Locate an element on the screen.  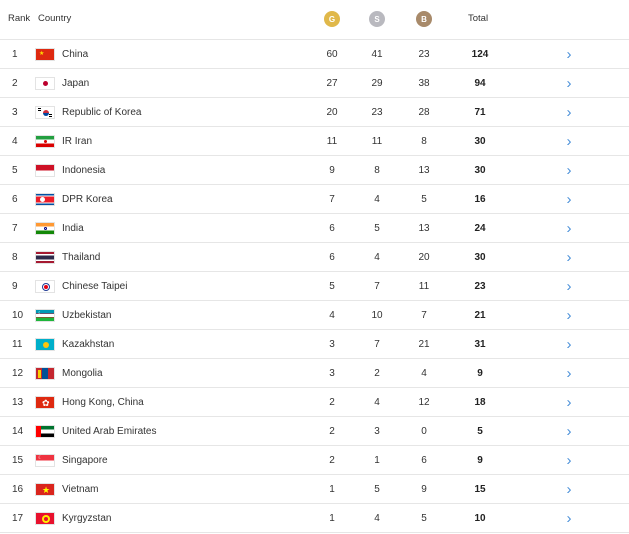
country-name: Singapore is located at coordinates (85, 460).